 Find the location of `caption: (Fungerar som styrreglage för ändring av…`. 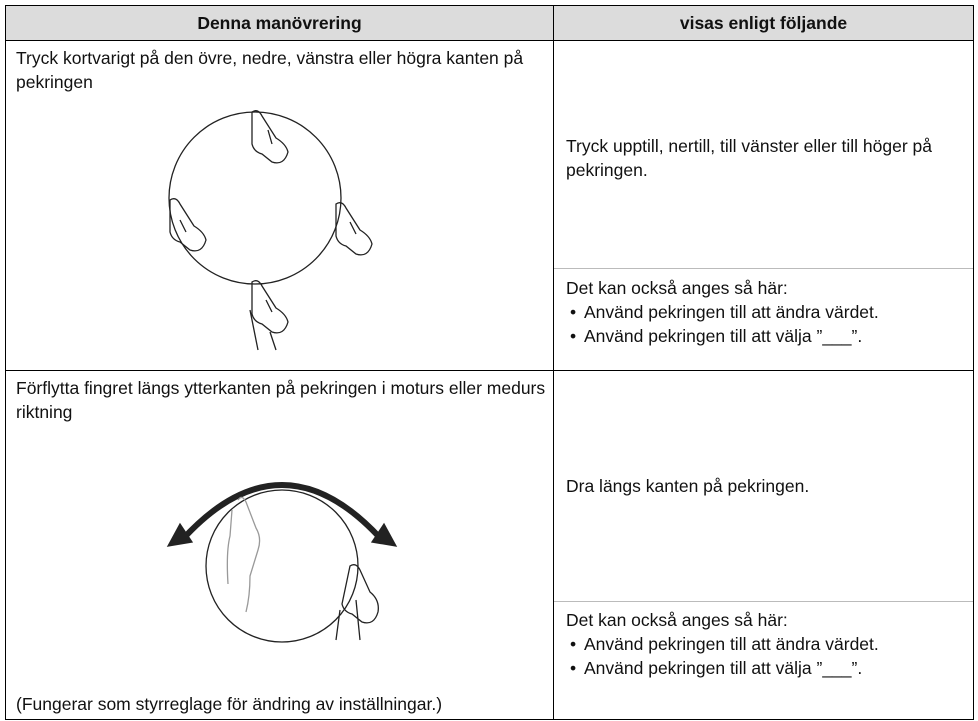

caption: (Fungerar som styrreglage för ändring av… is located at coordinates (229, 704).